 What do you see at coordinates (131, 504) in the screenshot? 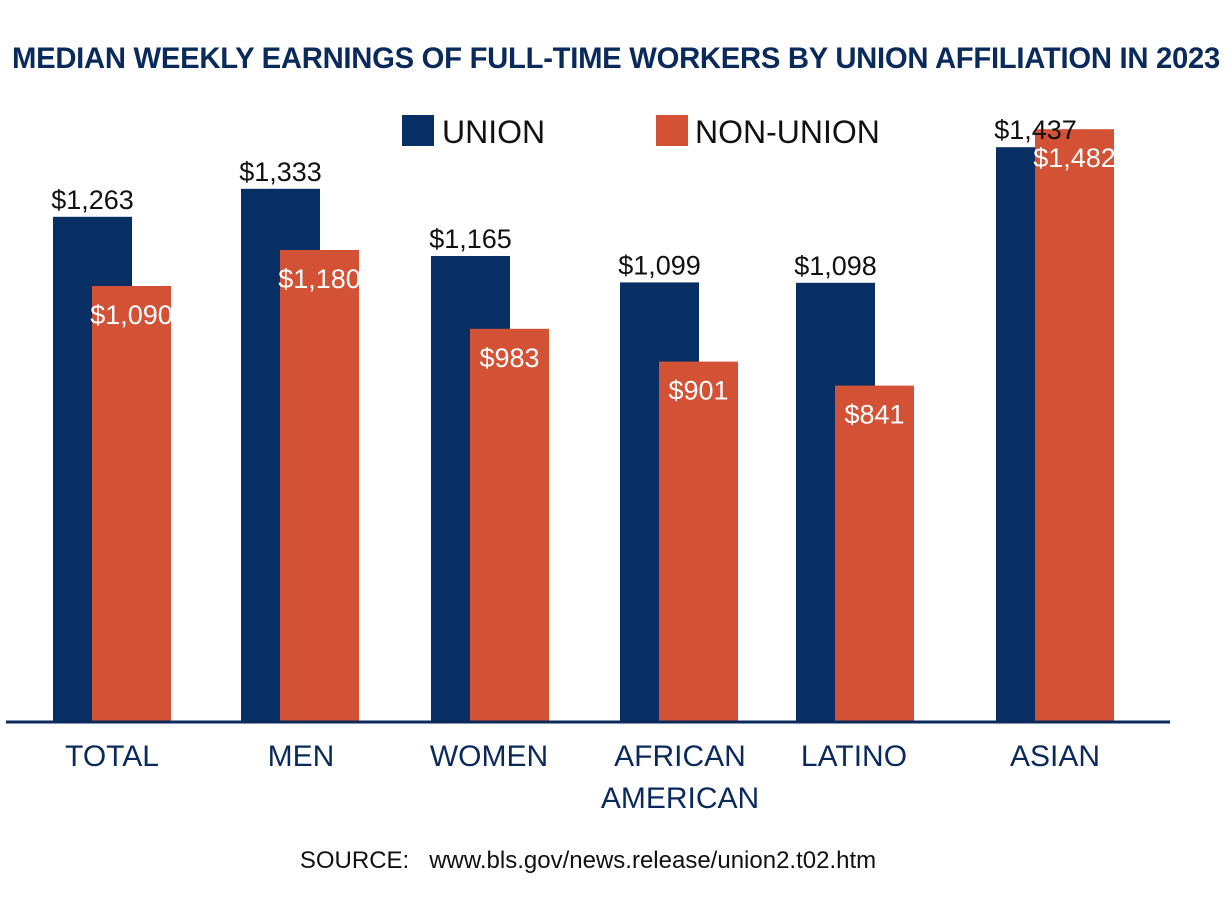
I see `bar-non-union-total` at bounding box center [131, 504].